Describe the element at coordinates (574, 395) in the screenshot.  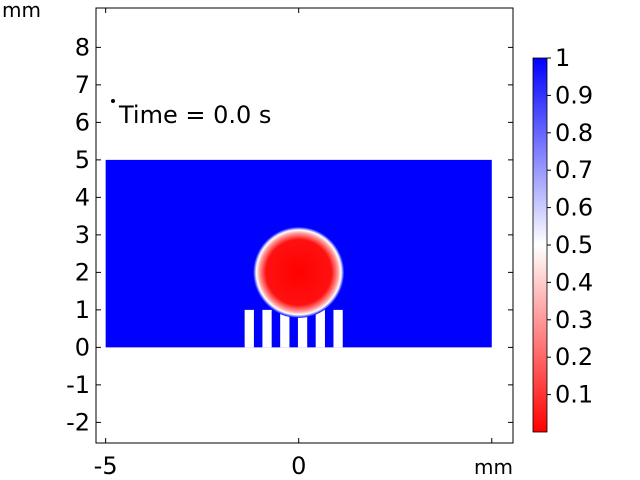
I see `colorbar-tick-label: 0.1` at that location.